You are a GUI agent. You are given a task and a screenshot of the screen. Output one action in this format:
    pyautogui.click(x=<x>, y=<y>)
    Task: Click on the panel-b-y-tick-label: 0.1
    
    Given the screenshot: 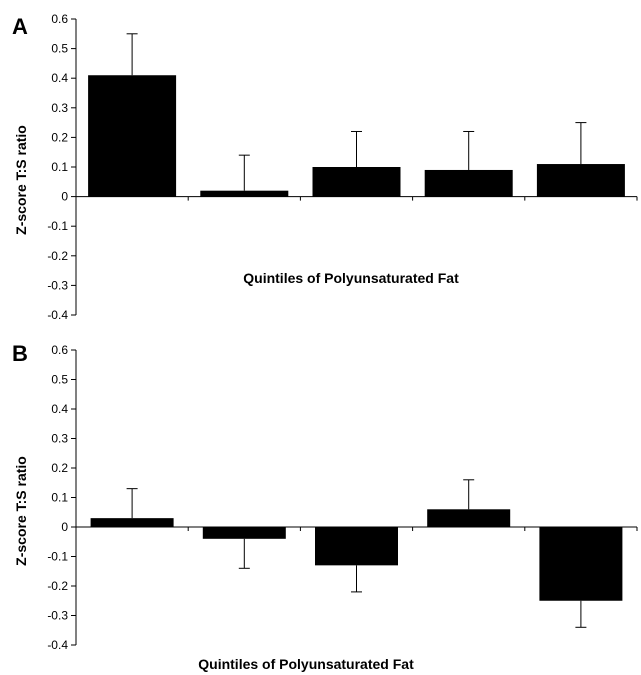 What is the action you would take?
    pyautogui.click(x=59, y=498)
    